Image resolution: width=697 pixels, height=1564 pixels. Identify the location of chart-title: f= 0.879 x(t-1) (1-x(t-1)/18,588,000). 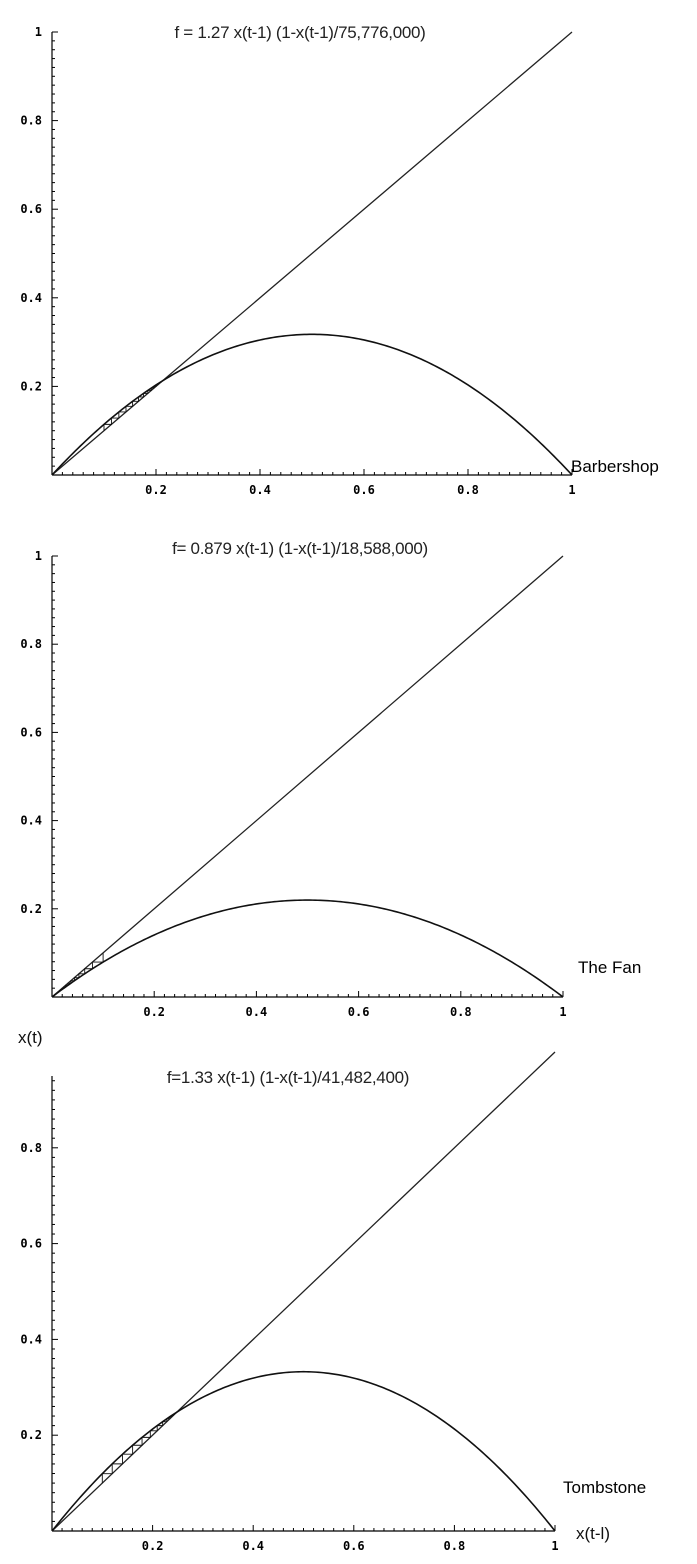
(300, 548).